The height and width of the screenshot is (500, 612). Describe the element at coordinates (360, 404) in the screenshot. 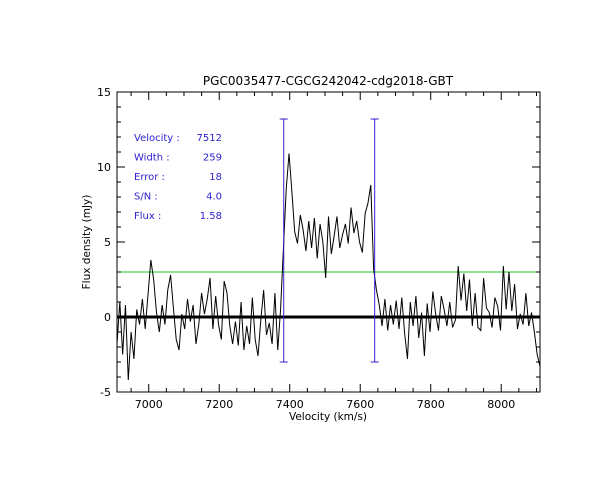

I see `x-tick-label: 7600` at that location.